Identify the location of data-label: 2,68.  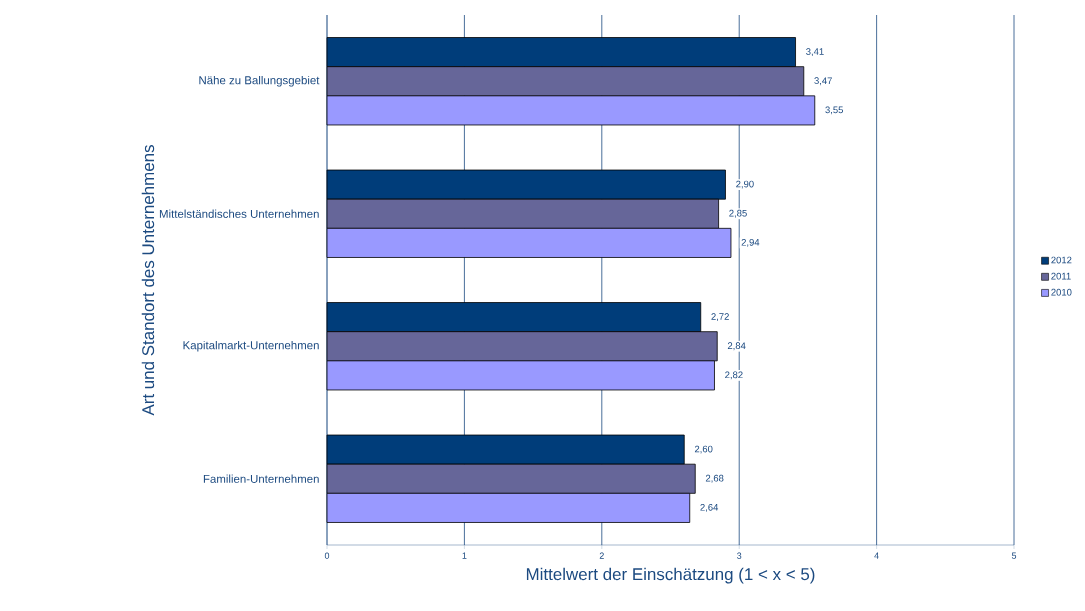
(714, 478).